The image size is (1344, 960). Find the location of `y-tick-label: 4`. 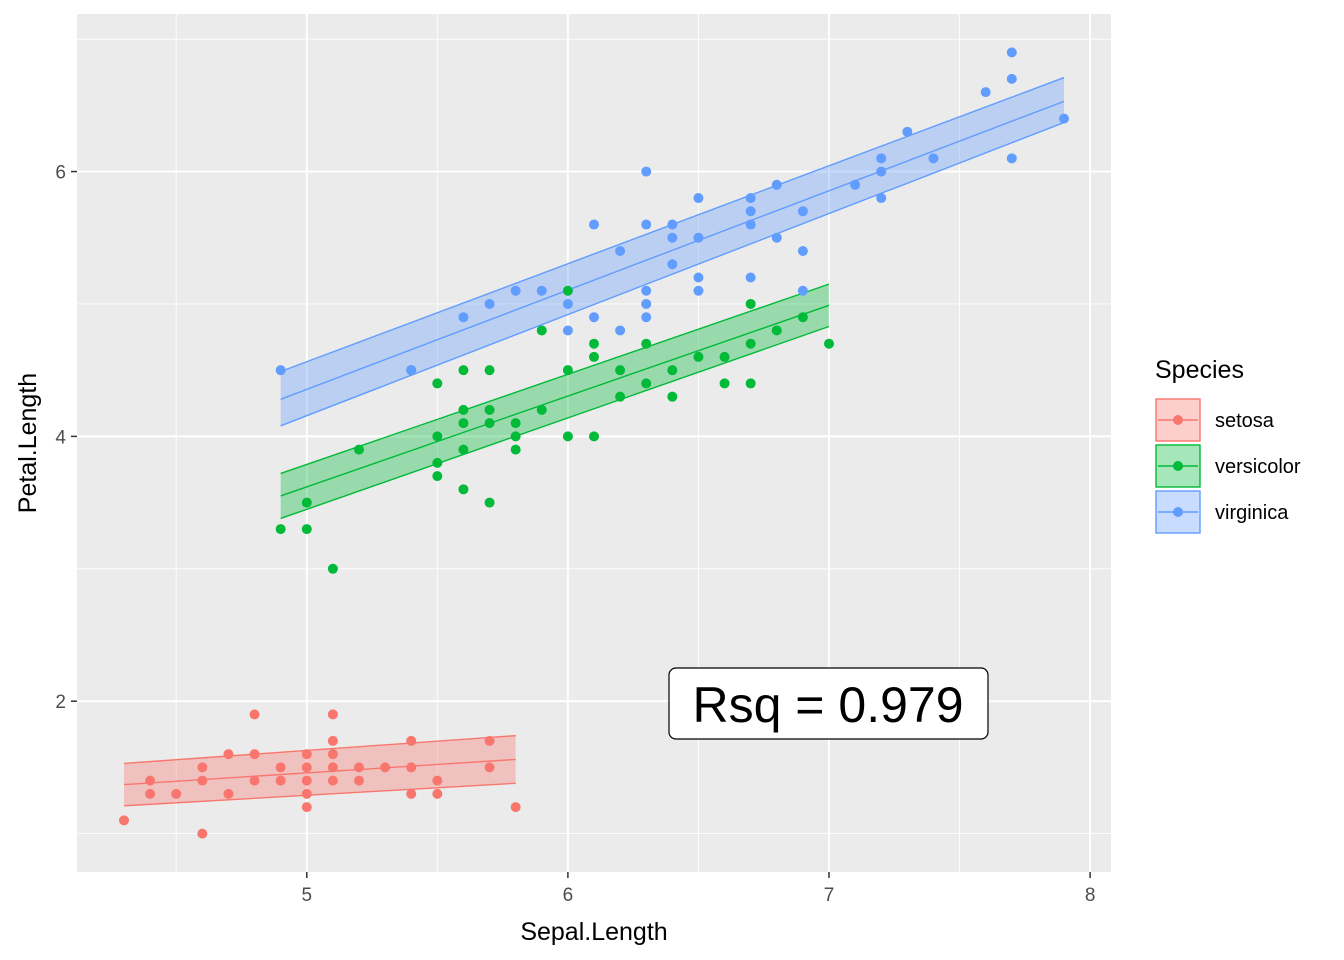

y-tick-label: 4 is located at coordinates (60, 437).